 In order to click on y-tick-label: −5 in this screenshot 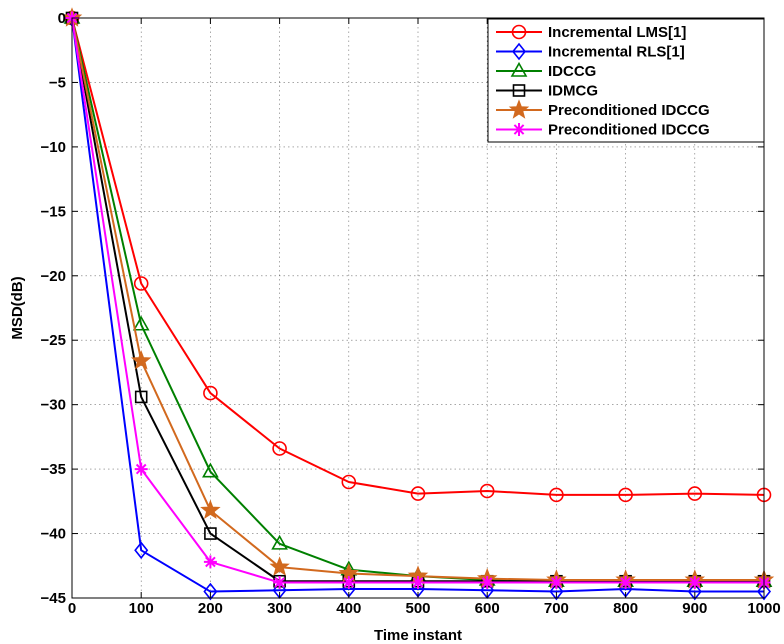, I will do `click(57, 82)`.